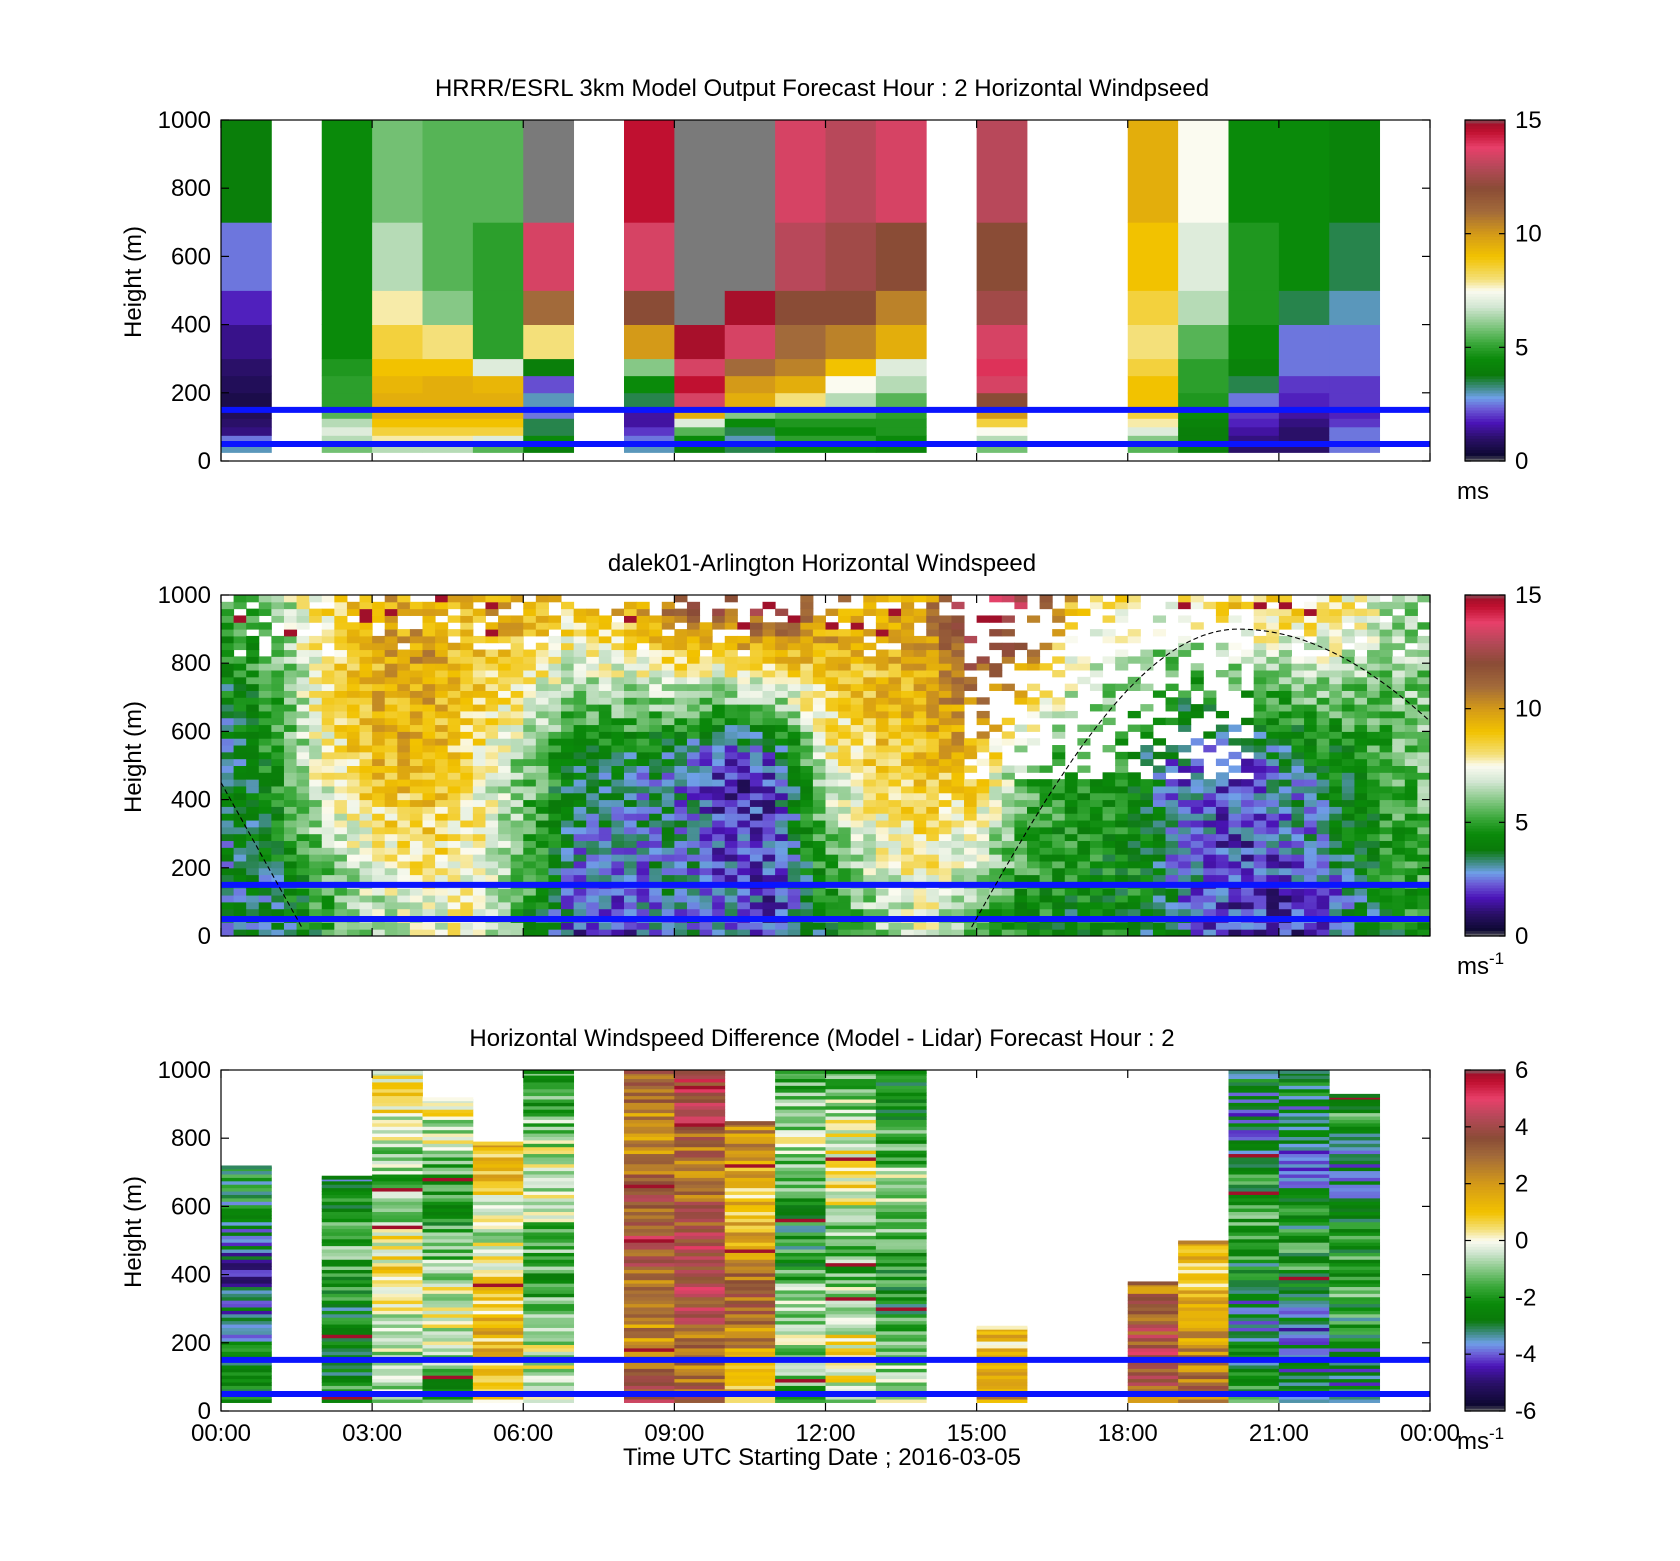  Describe the element at coordinates (191, 256) in the screenshot. I see `y-tick-label: 600` at that location.